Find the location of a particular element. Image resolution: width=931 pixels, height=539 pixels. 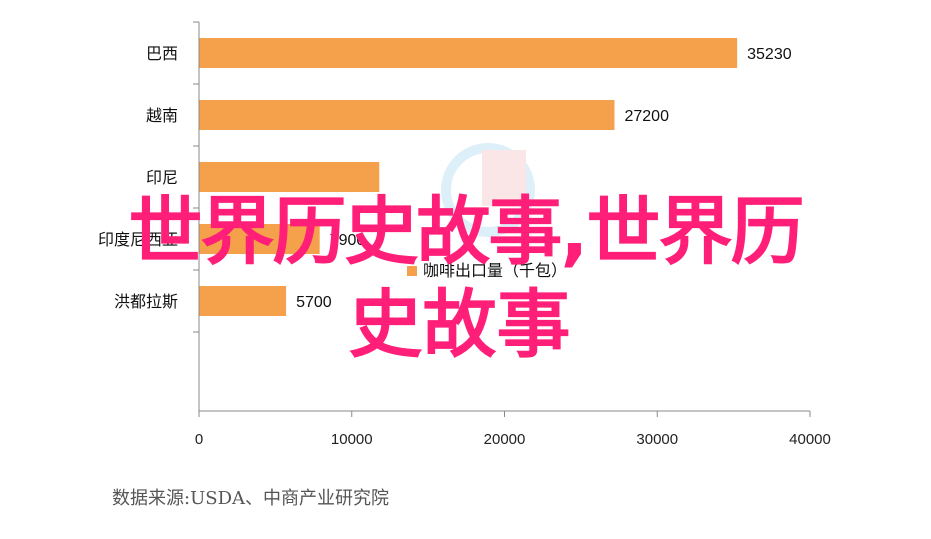

watermark-logo is located at coordinates (488, 190).